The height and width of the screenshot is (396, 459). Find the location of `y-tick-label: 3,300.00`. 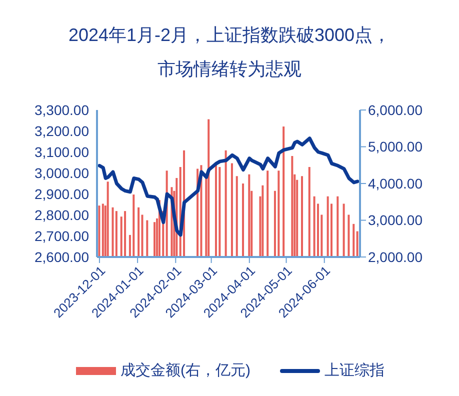

y-tick-label: 3,300.00 is located at coordinates (62, 110).